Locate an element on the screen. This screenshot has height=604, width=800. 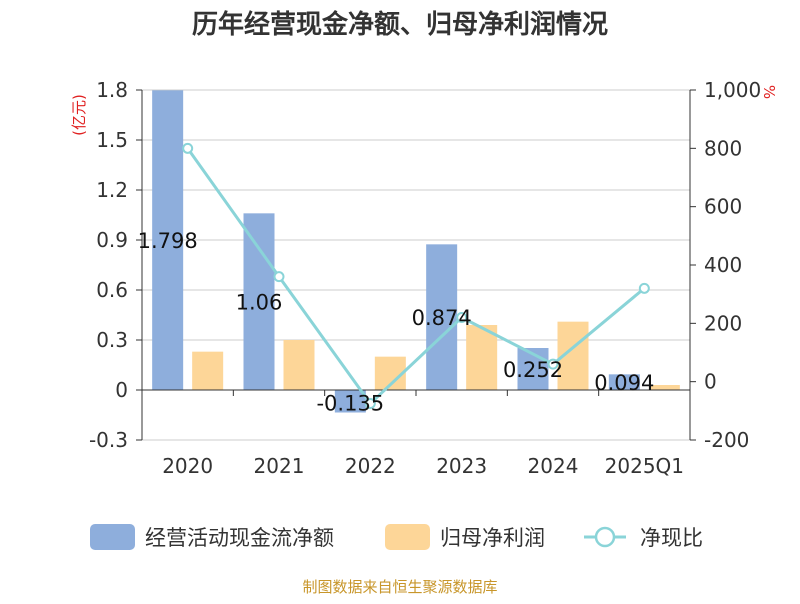
left-tick-label: 0.9 is located at coordinates (112, 240).